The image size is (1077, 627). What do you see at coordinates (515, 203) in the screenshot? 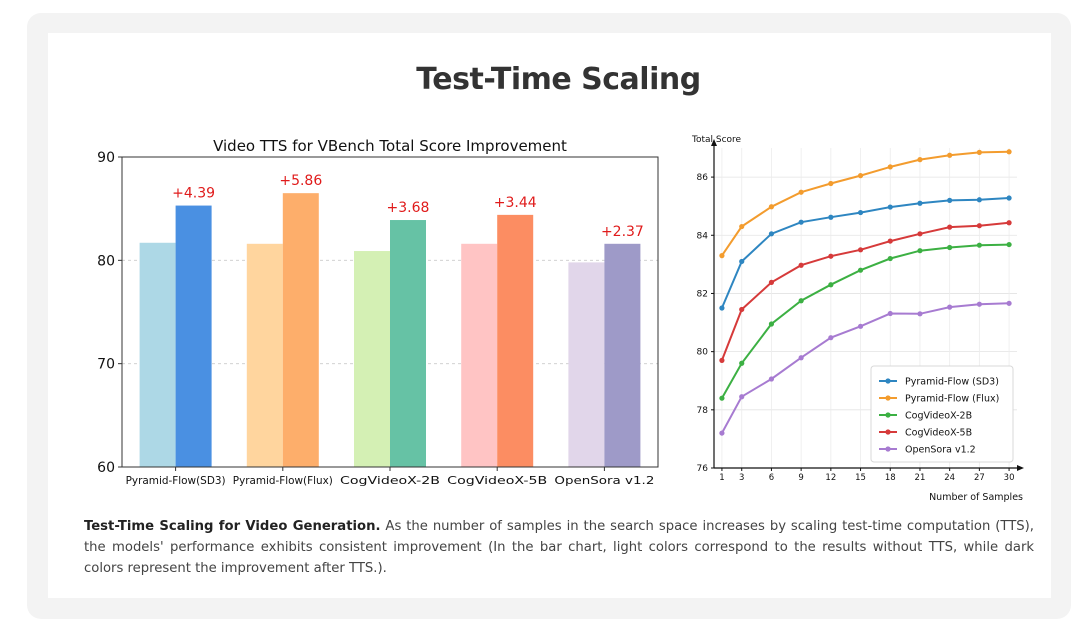
I see `data-label: +3.44` at bounding box center [515, 203].